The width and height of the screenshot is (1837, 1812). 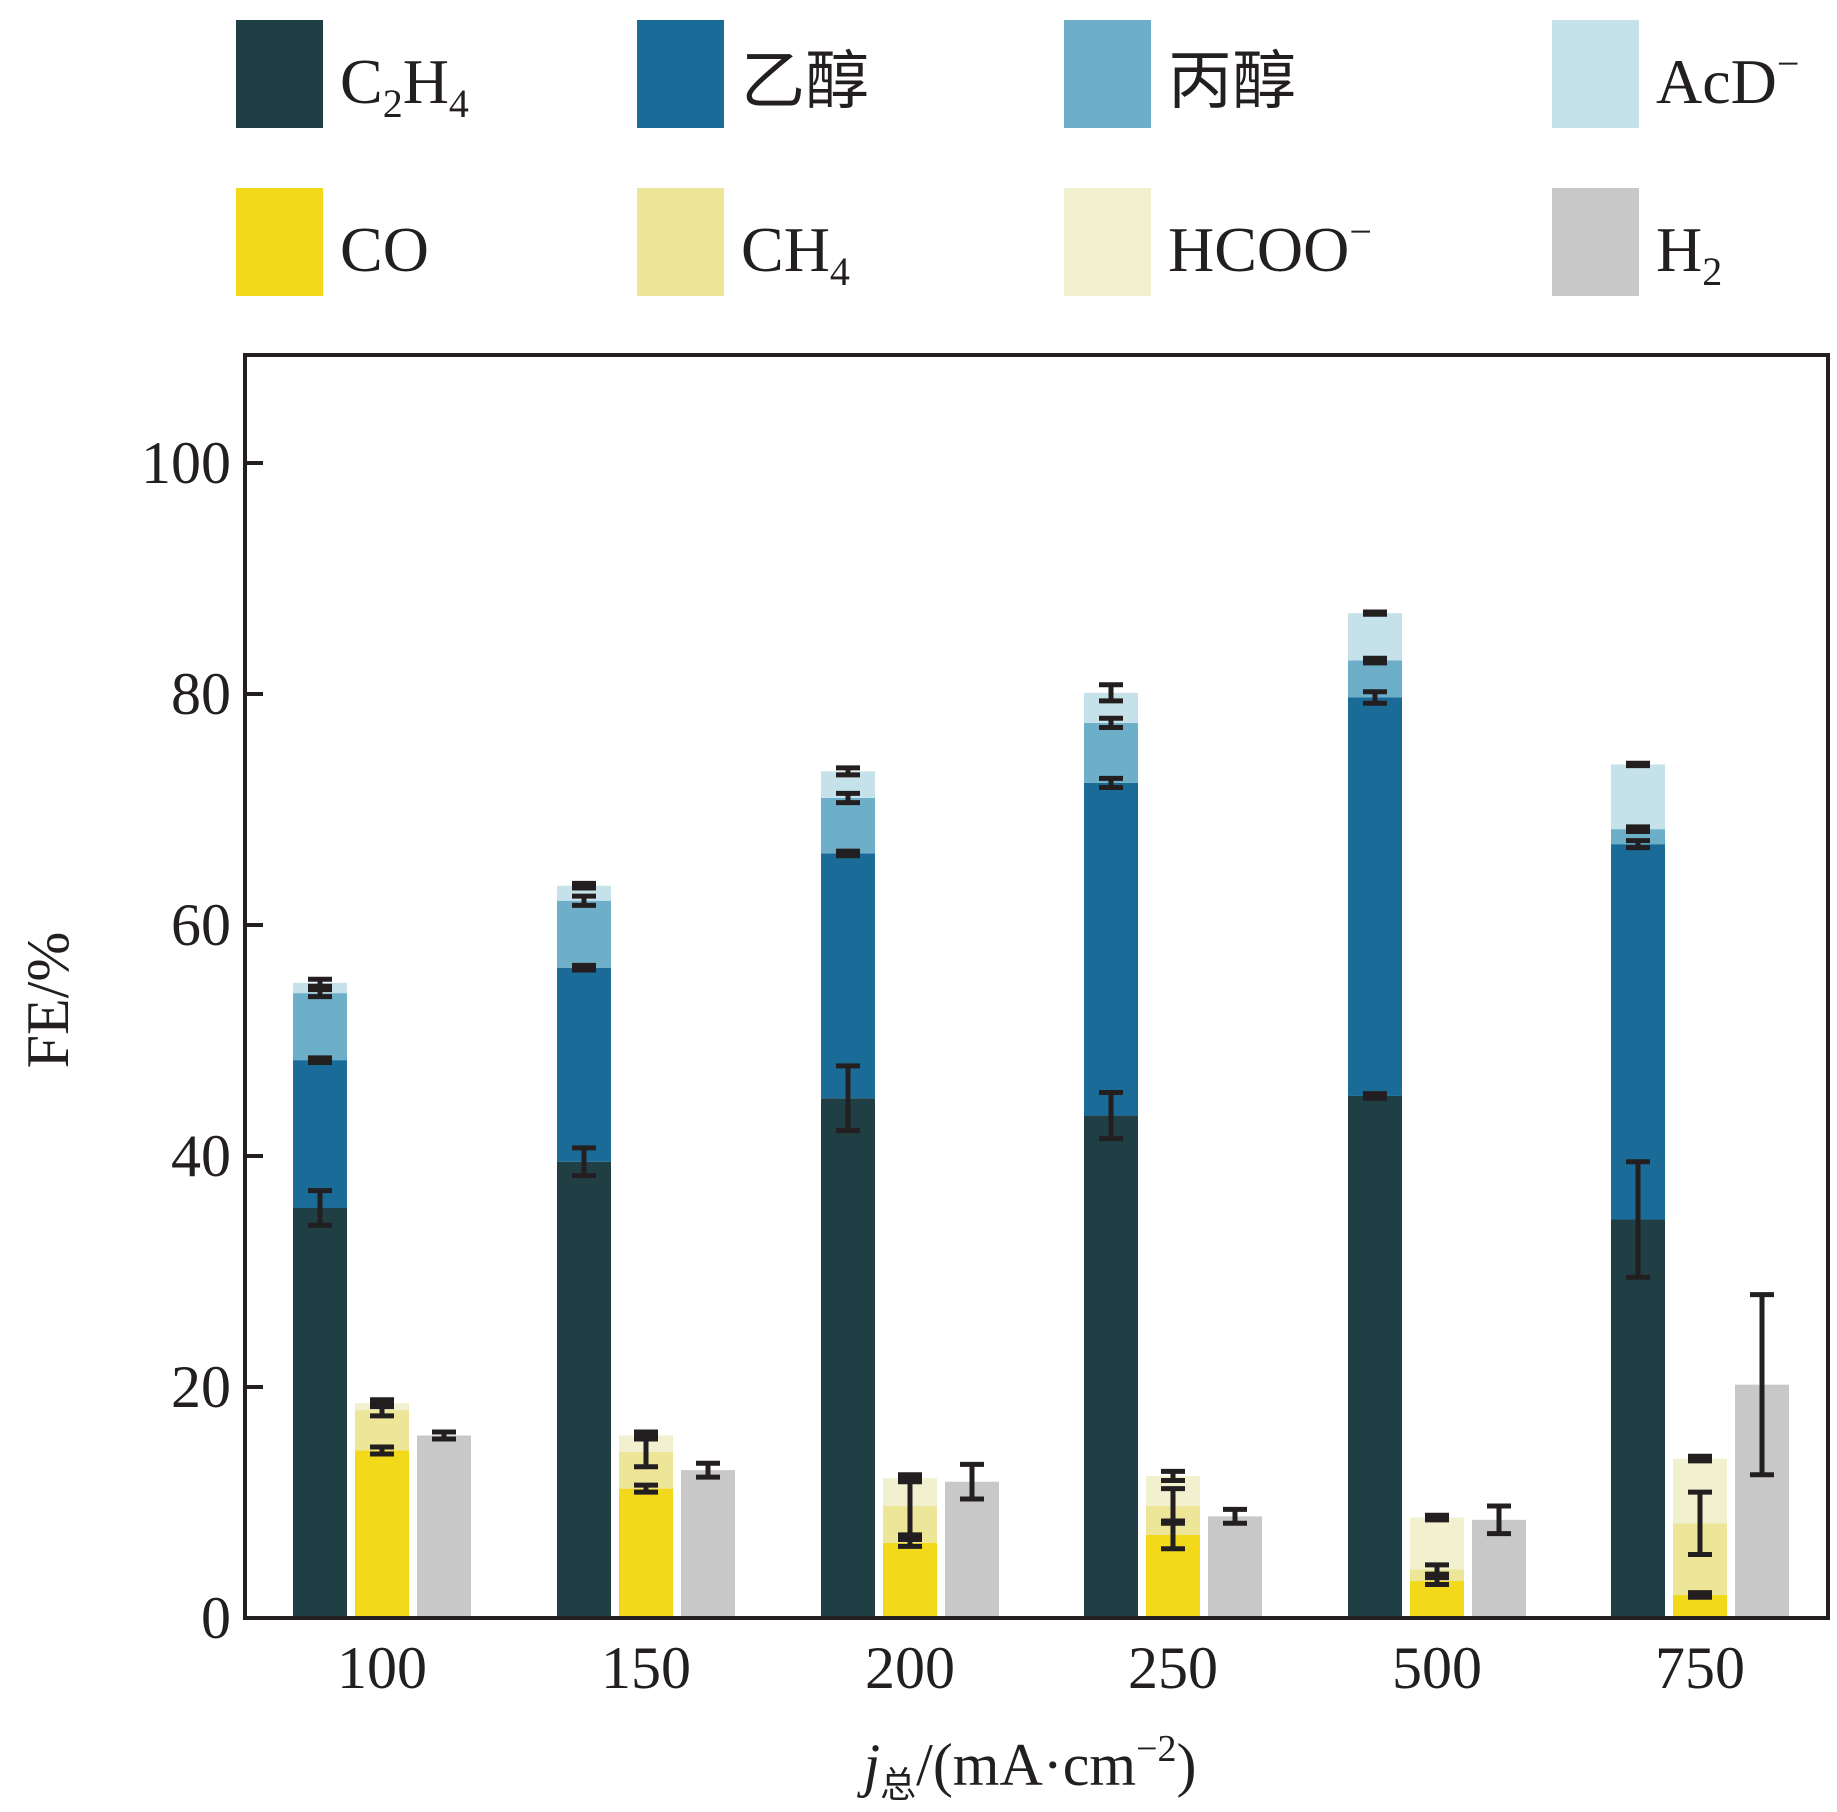 I want to click on x-axis-title-suffix: ), so click(x=1187, y=1765).